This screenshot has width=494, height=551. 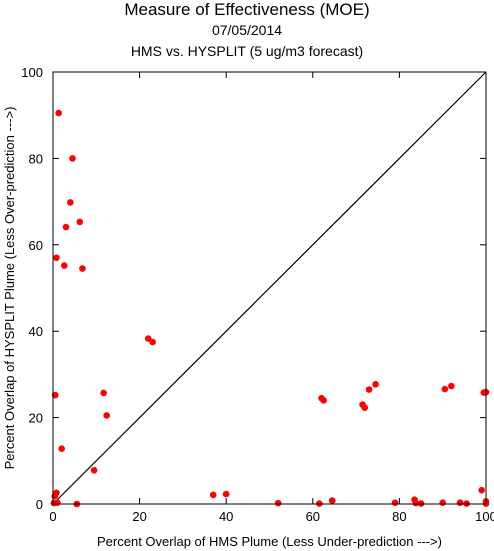 I want to click on chart-title: Measure of Effectiveness (MOE), so click(x=247, y=9).